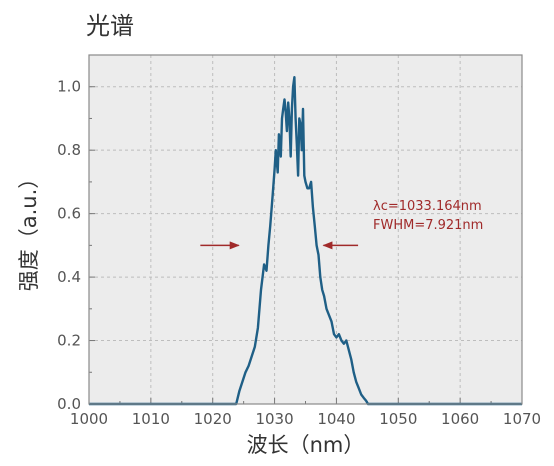 Image resolution: width=554 pixels, height=466 pixels. Describe the element at coordinates (89, 419) in the screenshot. I see `x-tick-label: 1000` at that location.